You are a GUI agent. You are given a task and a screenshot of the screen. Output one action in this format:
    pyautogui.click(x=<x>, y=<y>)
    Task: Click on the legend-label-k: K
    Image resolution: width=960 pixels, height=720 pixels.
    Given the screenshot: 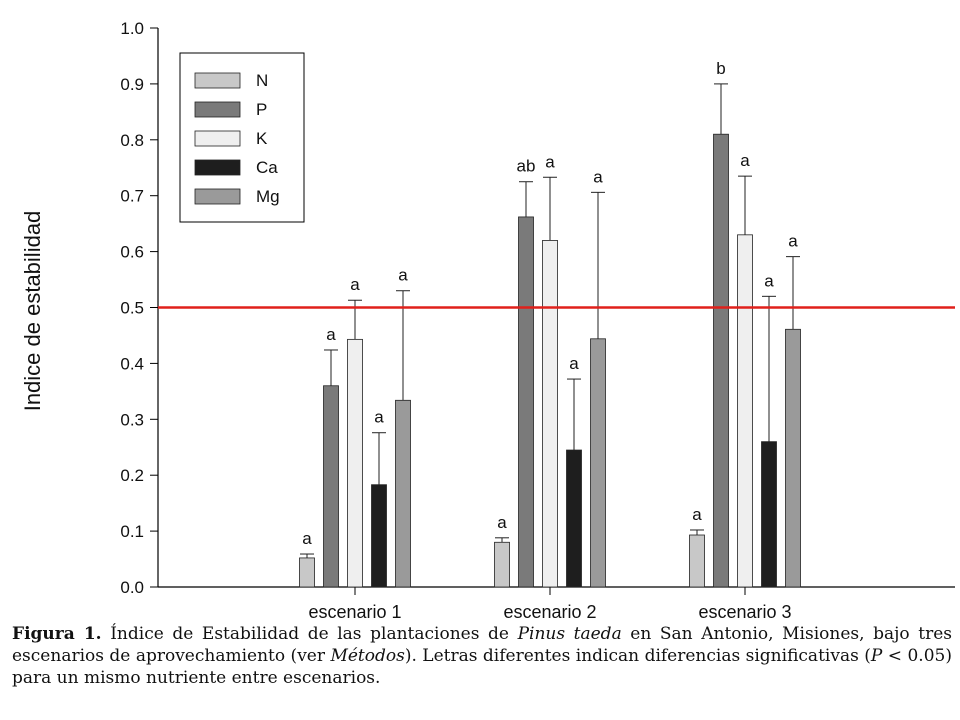 What is the action you would take?
    pyautogui.click(x=262, y=138)
    